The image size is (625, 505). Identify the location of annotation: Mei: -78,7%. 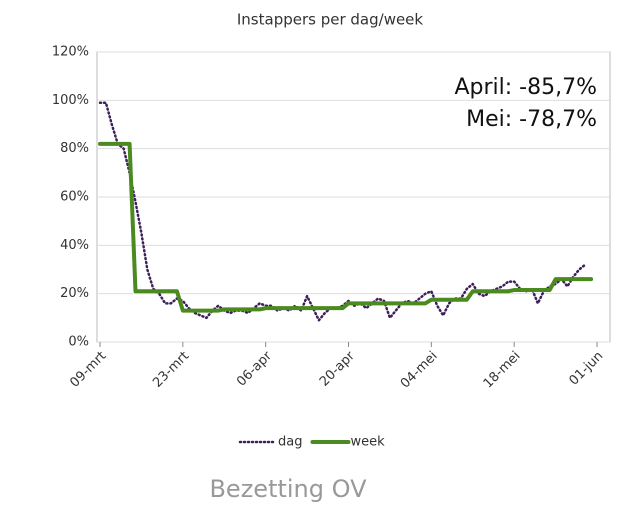
(531, 119).